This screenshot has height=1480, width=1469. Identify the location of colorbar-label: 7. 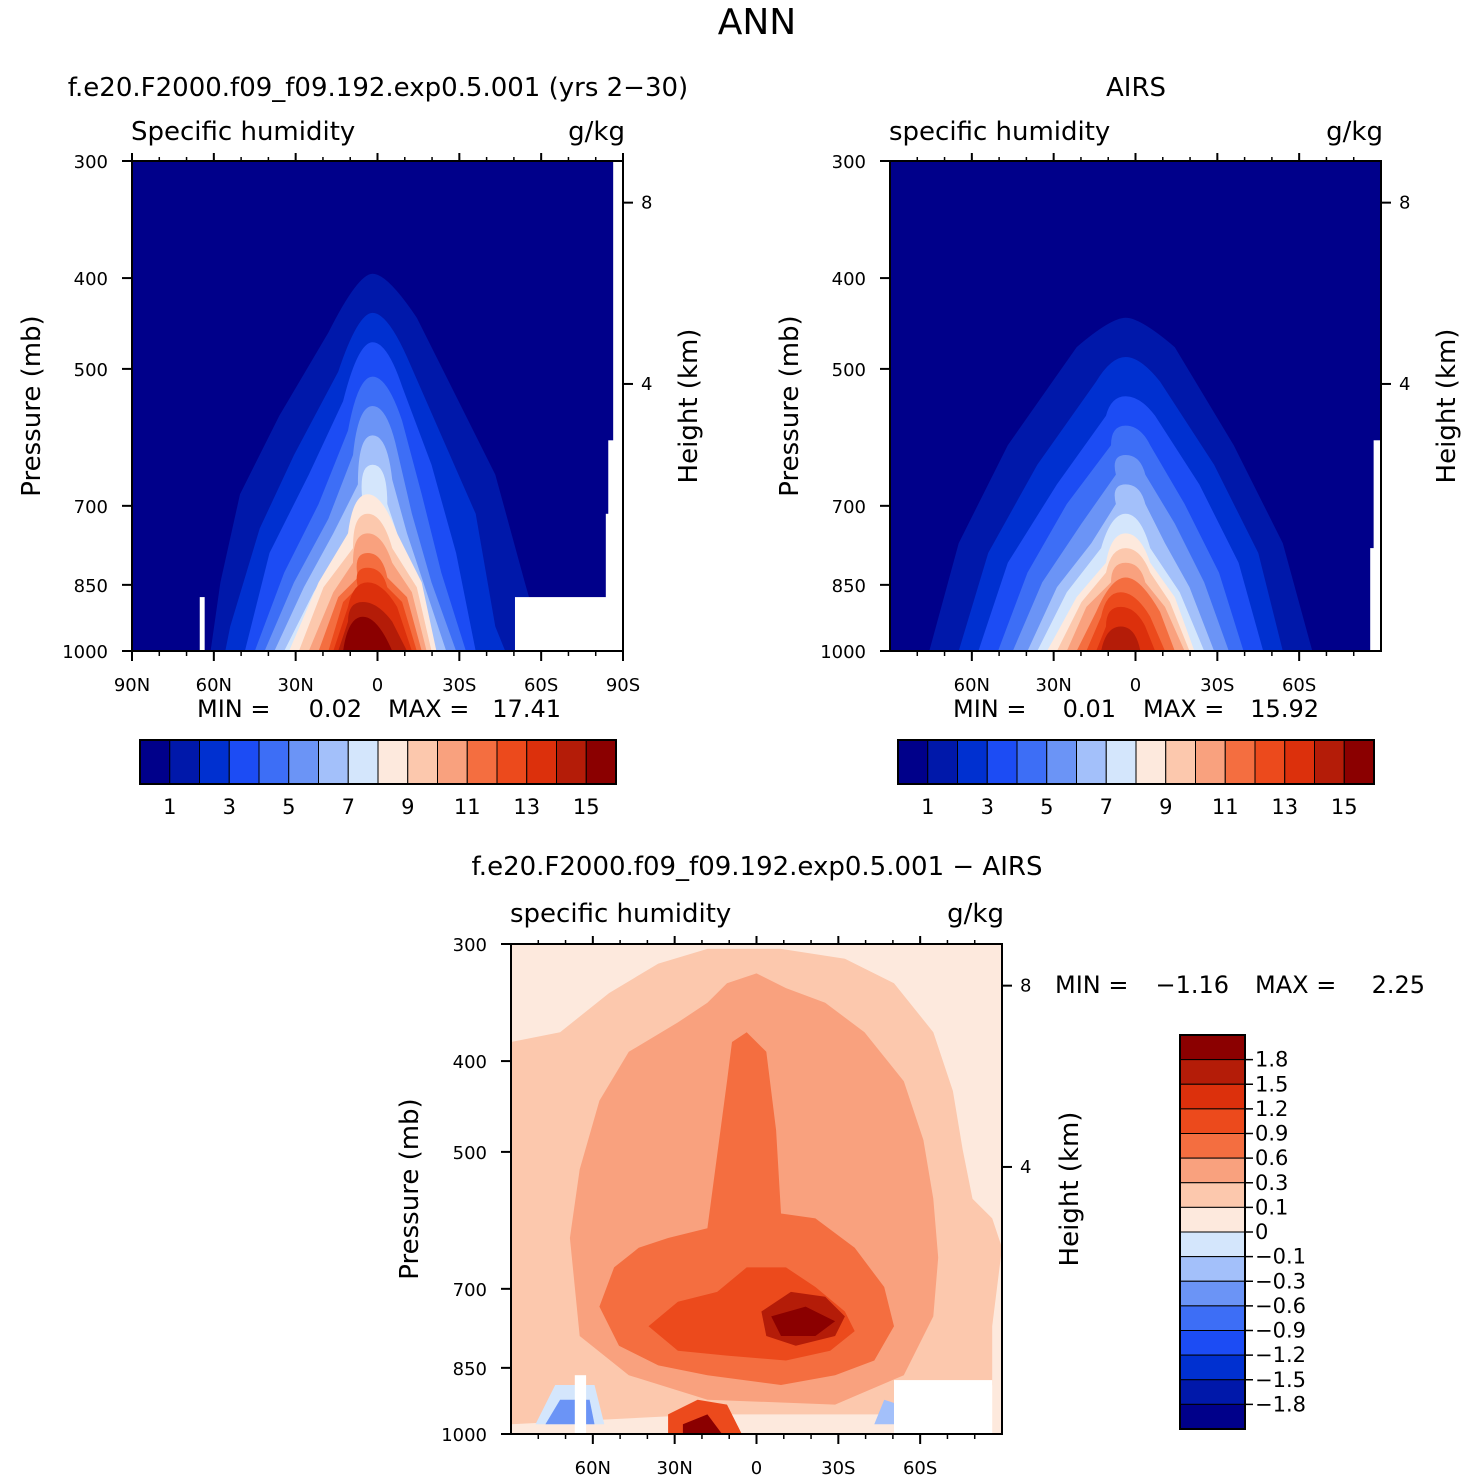
(348, 807).